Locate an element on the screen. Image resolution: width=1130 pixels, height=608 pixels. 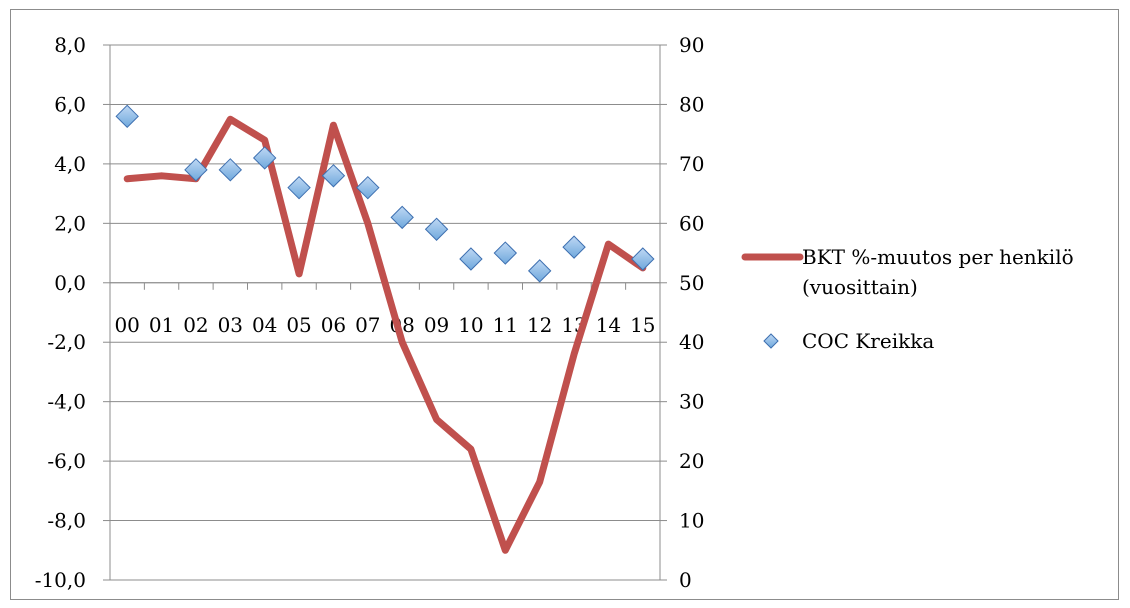
x-tick-label: 02 is located at coordinates (195, 325).